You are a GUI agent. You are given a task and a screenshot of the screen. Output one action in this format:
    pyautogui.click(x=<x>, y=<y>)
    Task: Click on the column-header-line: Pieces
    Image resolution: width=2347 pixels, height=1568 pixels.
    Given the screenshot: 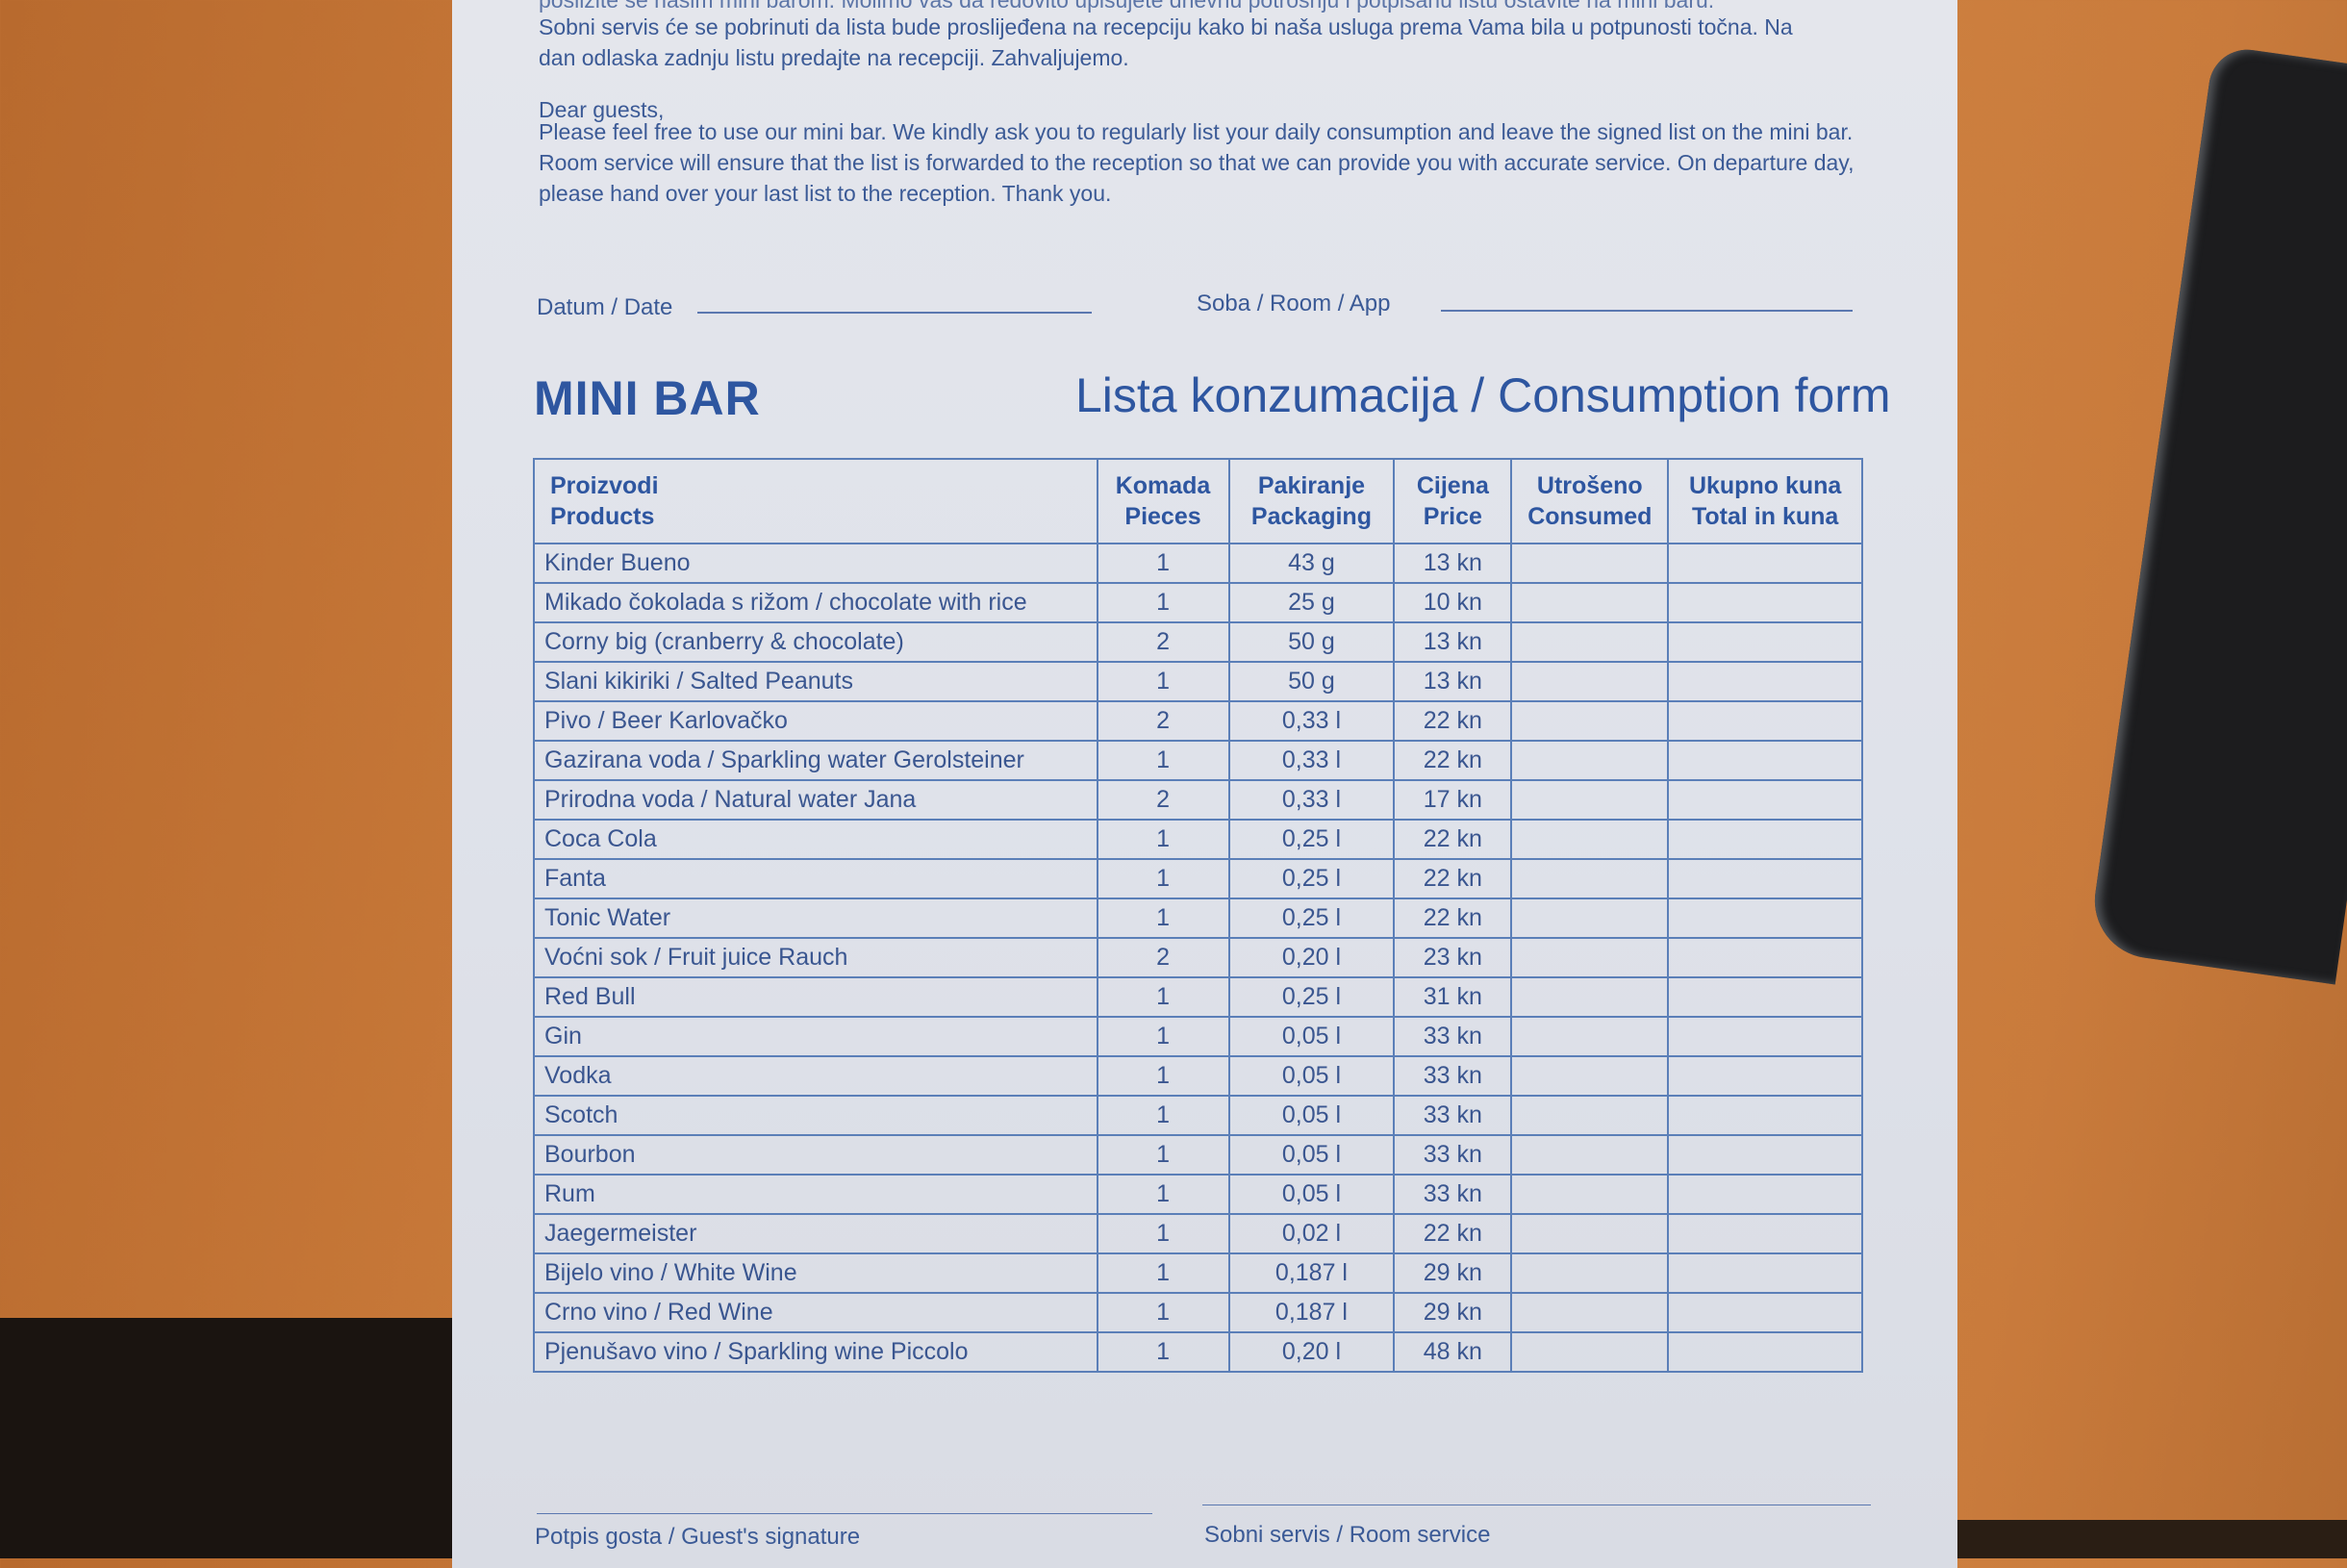 What is the action you would take?
    pyautogui.click(x=1162, y=516)
    